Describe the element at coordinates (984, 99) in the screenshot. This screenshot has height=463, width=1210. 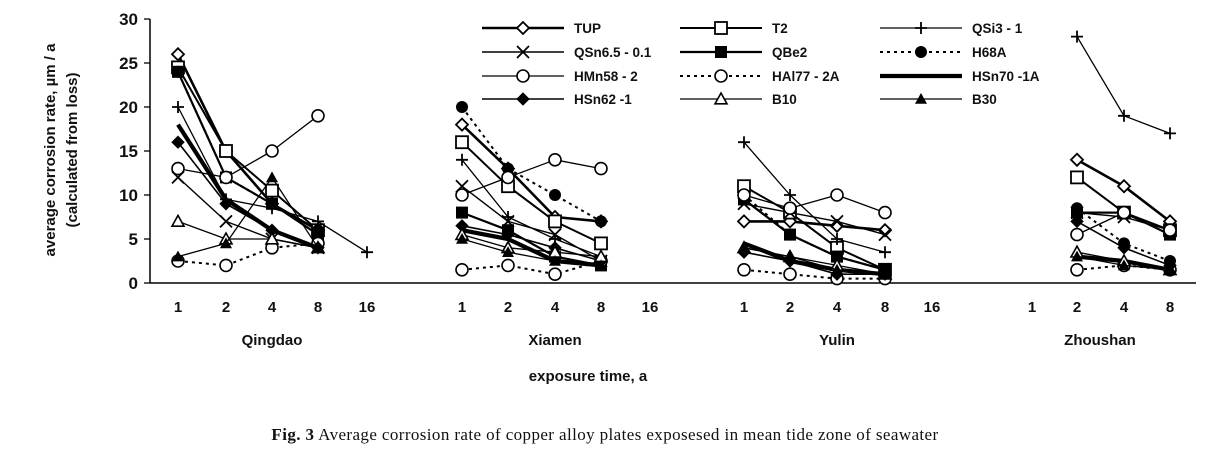
I see `legend-label: B30` at that location.